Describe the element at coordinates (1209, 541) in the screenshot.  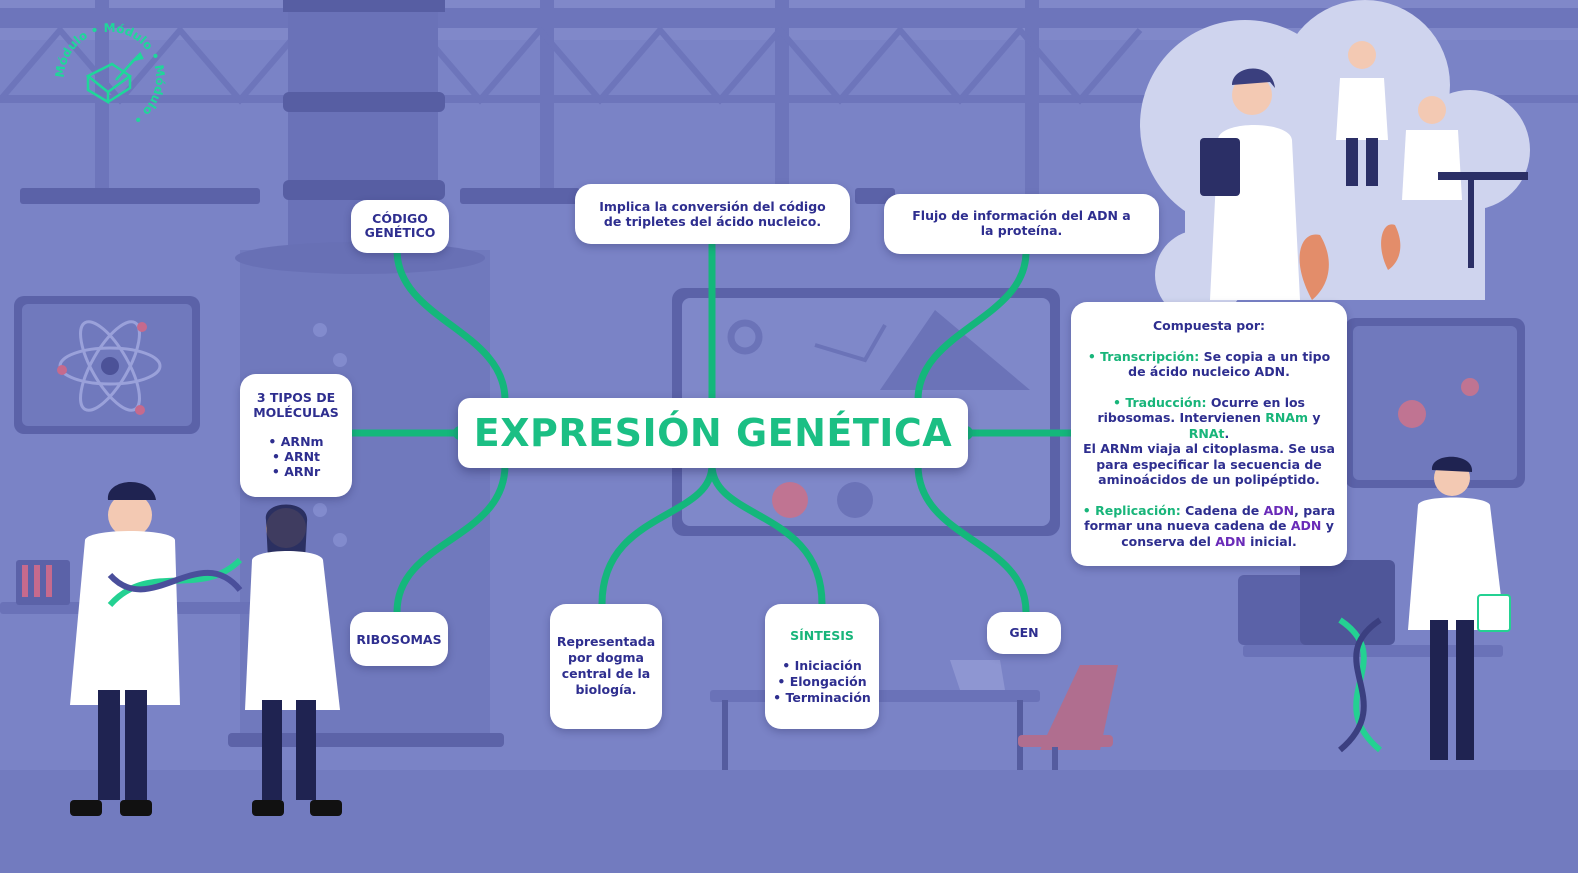
I see `compuesta-replicacion-line3: conserva del ADN inicial.` at that location.